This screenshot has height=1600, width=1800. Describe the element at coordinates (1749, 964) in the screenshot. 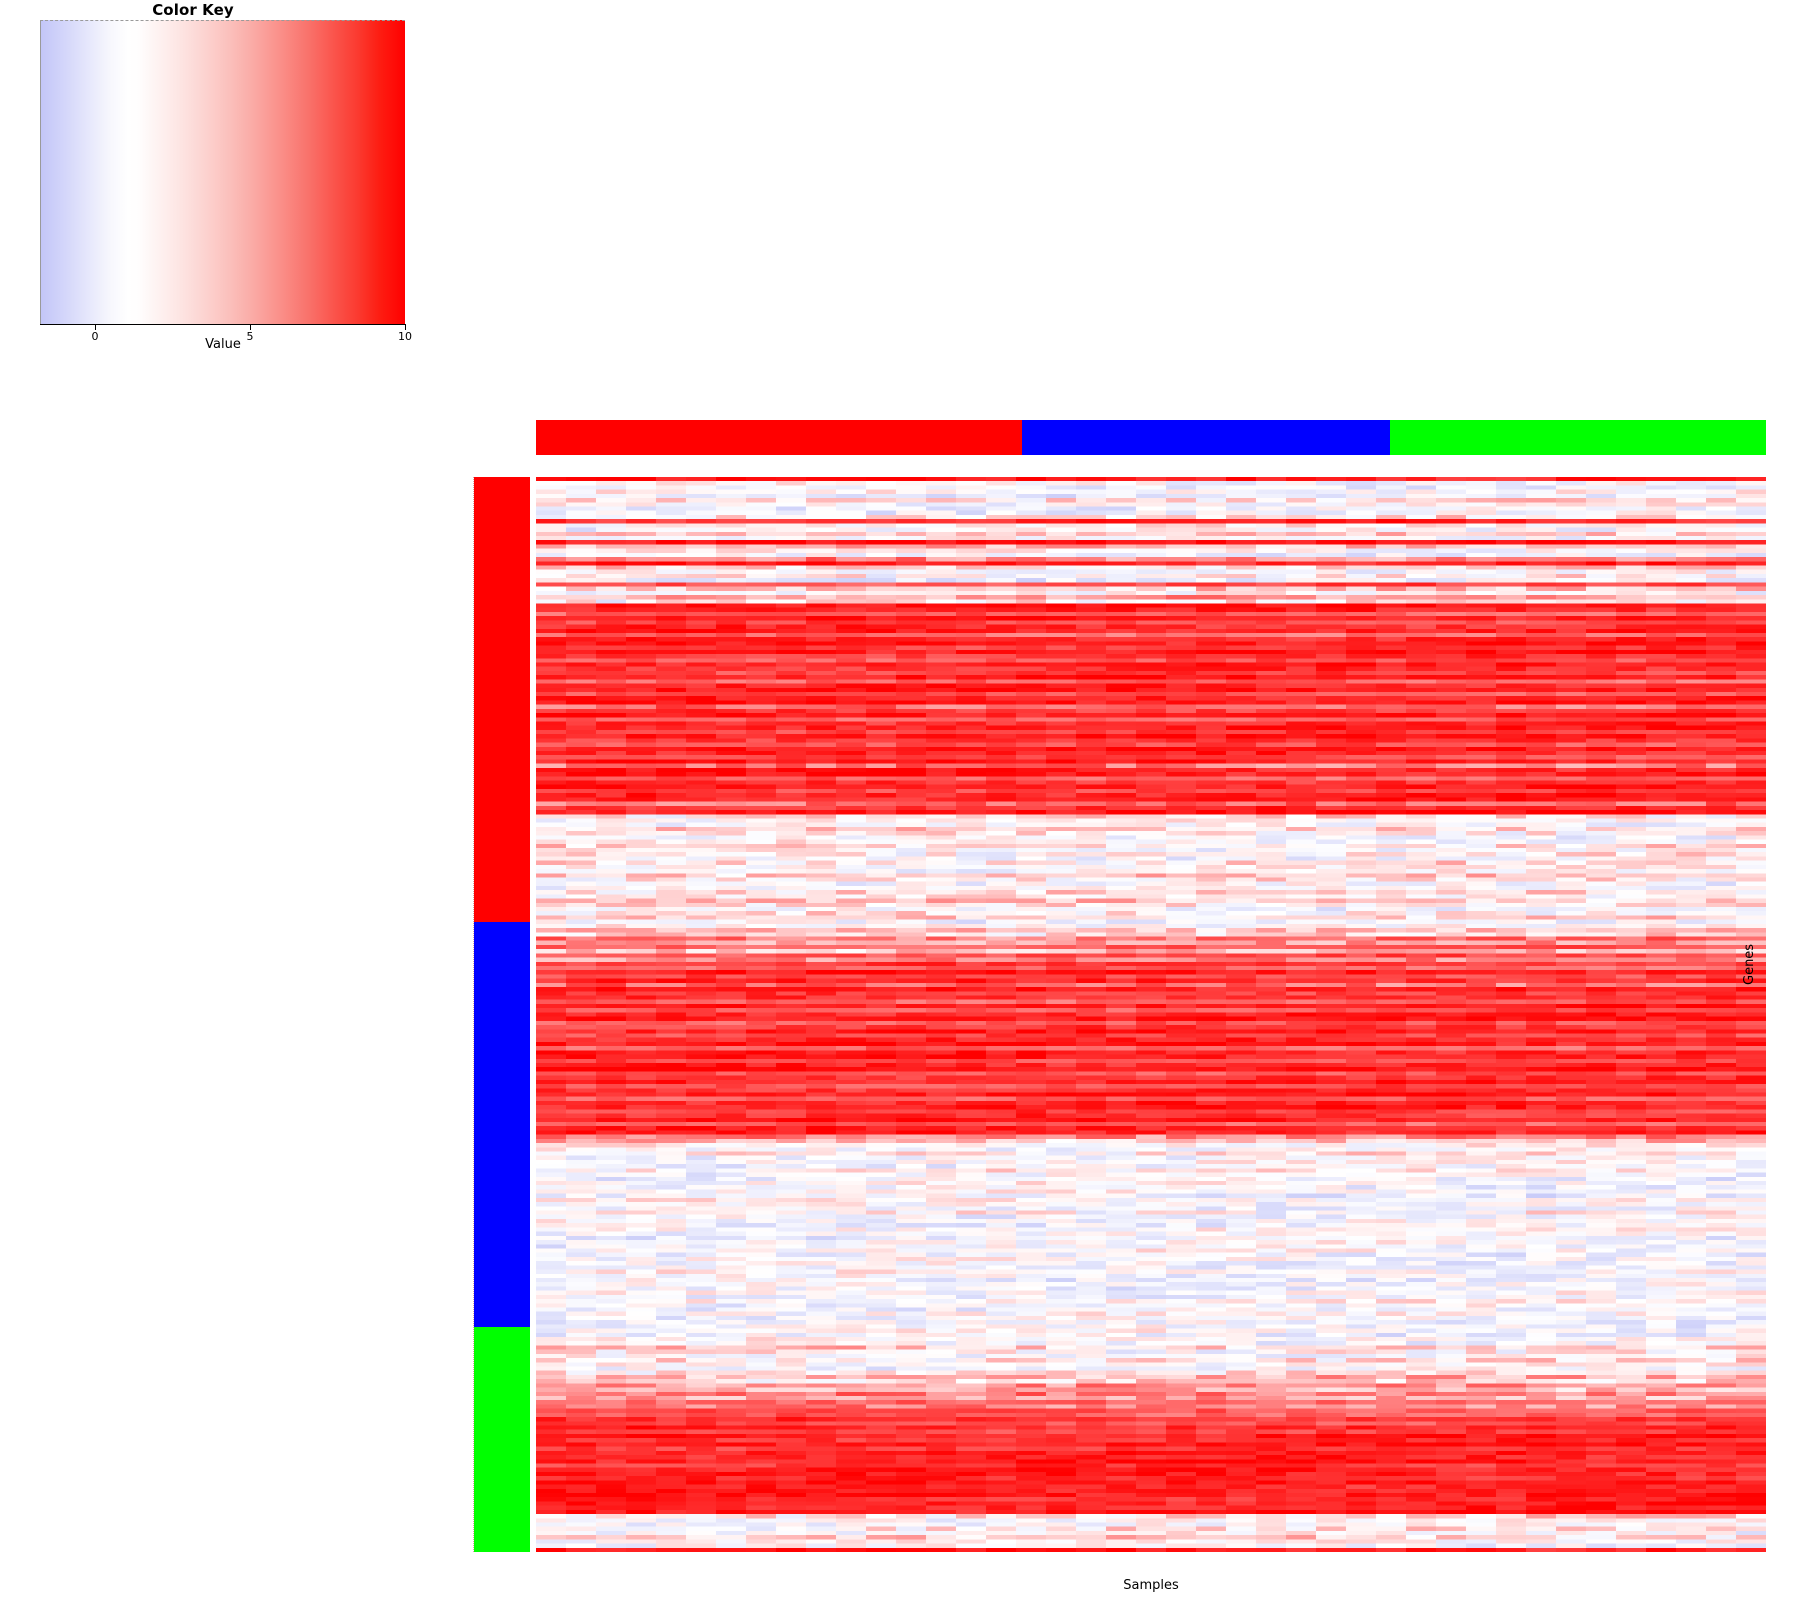

I see `y-axis-label: Genes` at that location.